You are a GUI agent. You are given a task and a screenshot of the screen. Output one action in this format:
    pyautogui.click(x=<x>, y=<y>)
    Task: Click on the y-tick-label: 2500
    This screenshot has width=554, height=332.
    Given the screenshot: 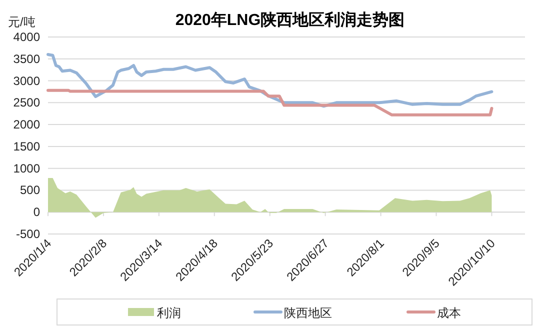 What is the action you would take?
    pyautogui.click(x=26, y=103)
    